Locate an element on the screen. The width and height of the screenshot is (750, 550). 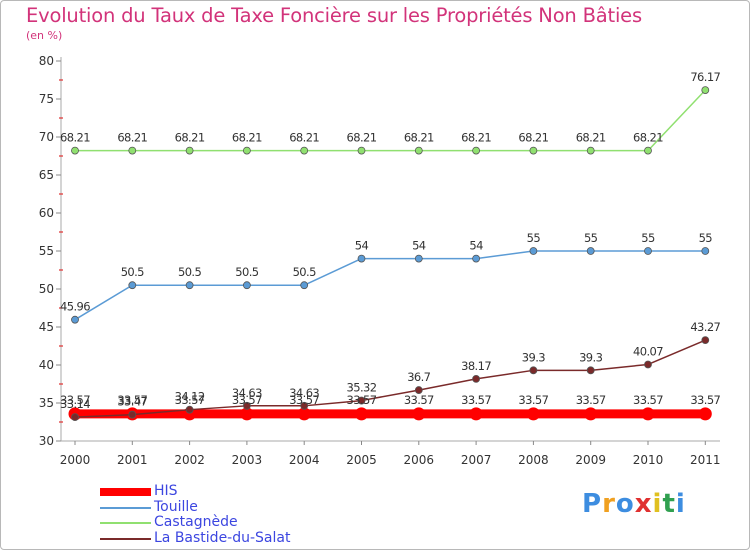
series-touille is located at coordinates (390, 285).